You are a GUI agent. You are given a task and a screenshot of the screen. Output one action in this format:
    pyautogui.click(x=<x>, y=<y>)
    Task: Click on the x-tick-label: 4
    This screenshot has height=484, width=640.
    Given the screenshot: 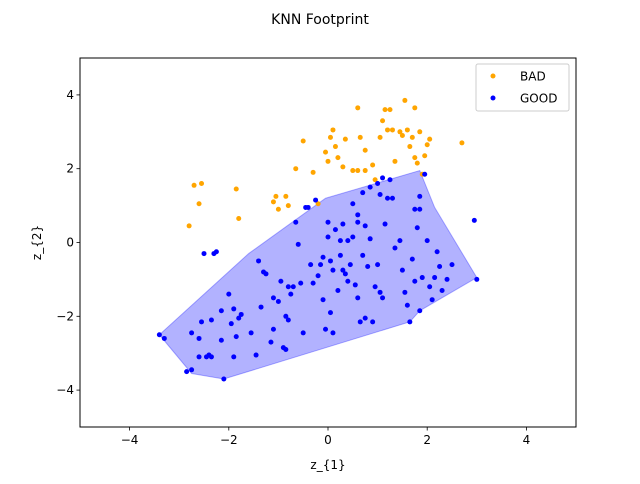 What is the action you would take?
    pyautogui.click(x=527, y=440)
    